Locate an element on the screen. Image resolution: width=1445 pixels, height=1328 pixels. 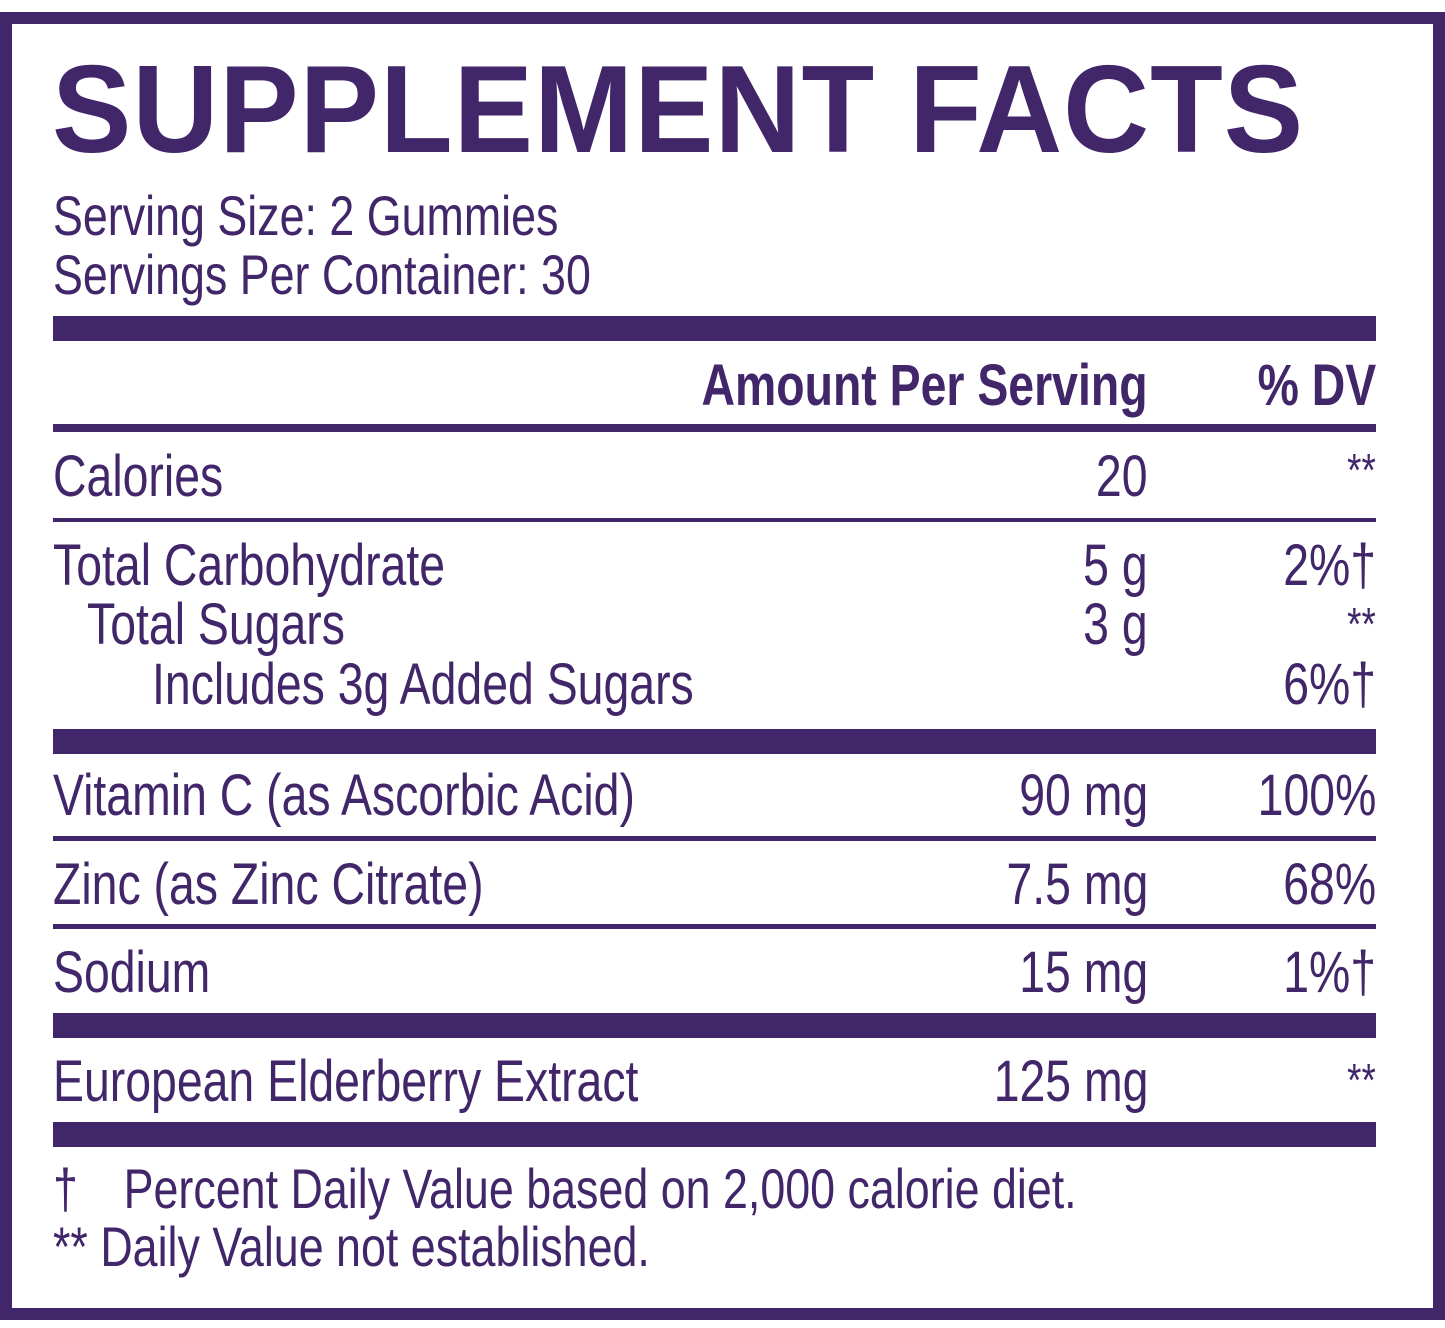
servings-per-container: Servings Per Container: 30 is located at coordinates (322, 274).